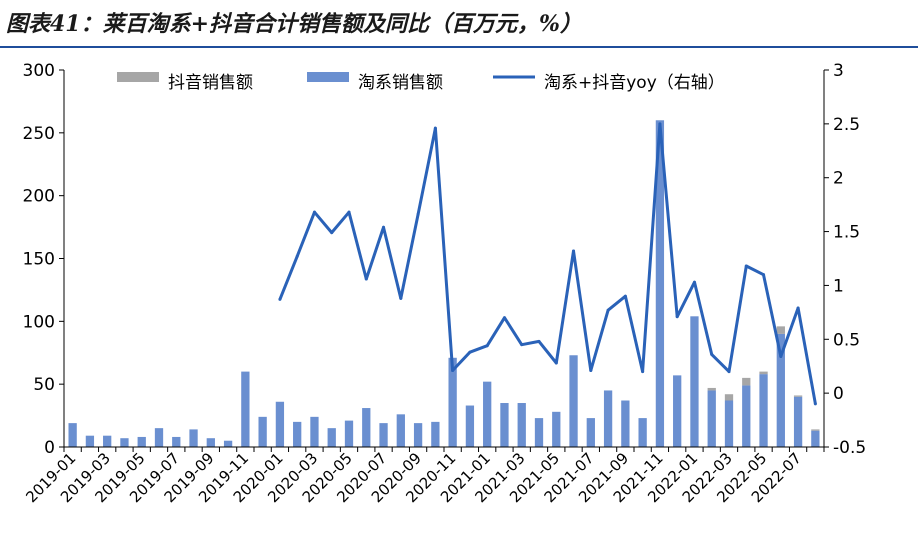  Describe the element at coordinates (846, 340) in the screenshot. I see `y-right-tick-label: 0.5` at that location.